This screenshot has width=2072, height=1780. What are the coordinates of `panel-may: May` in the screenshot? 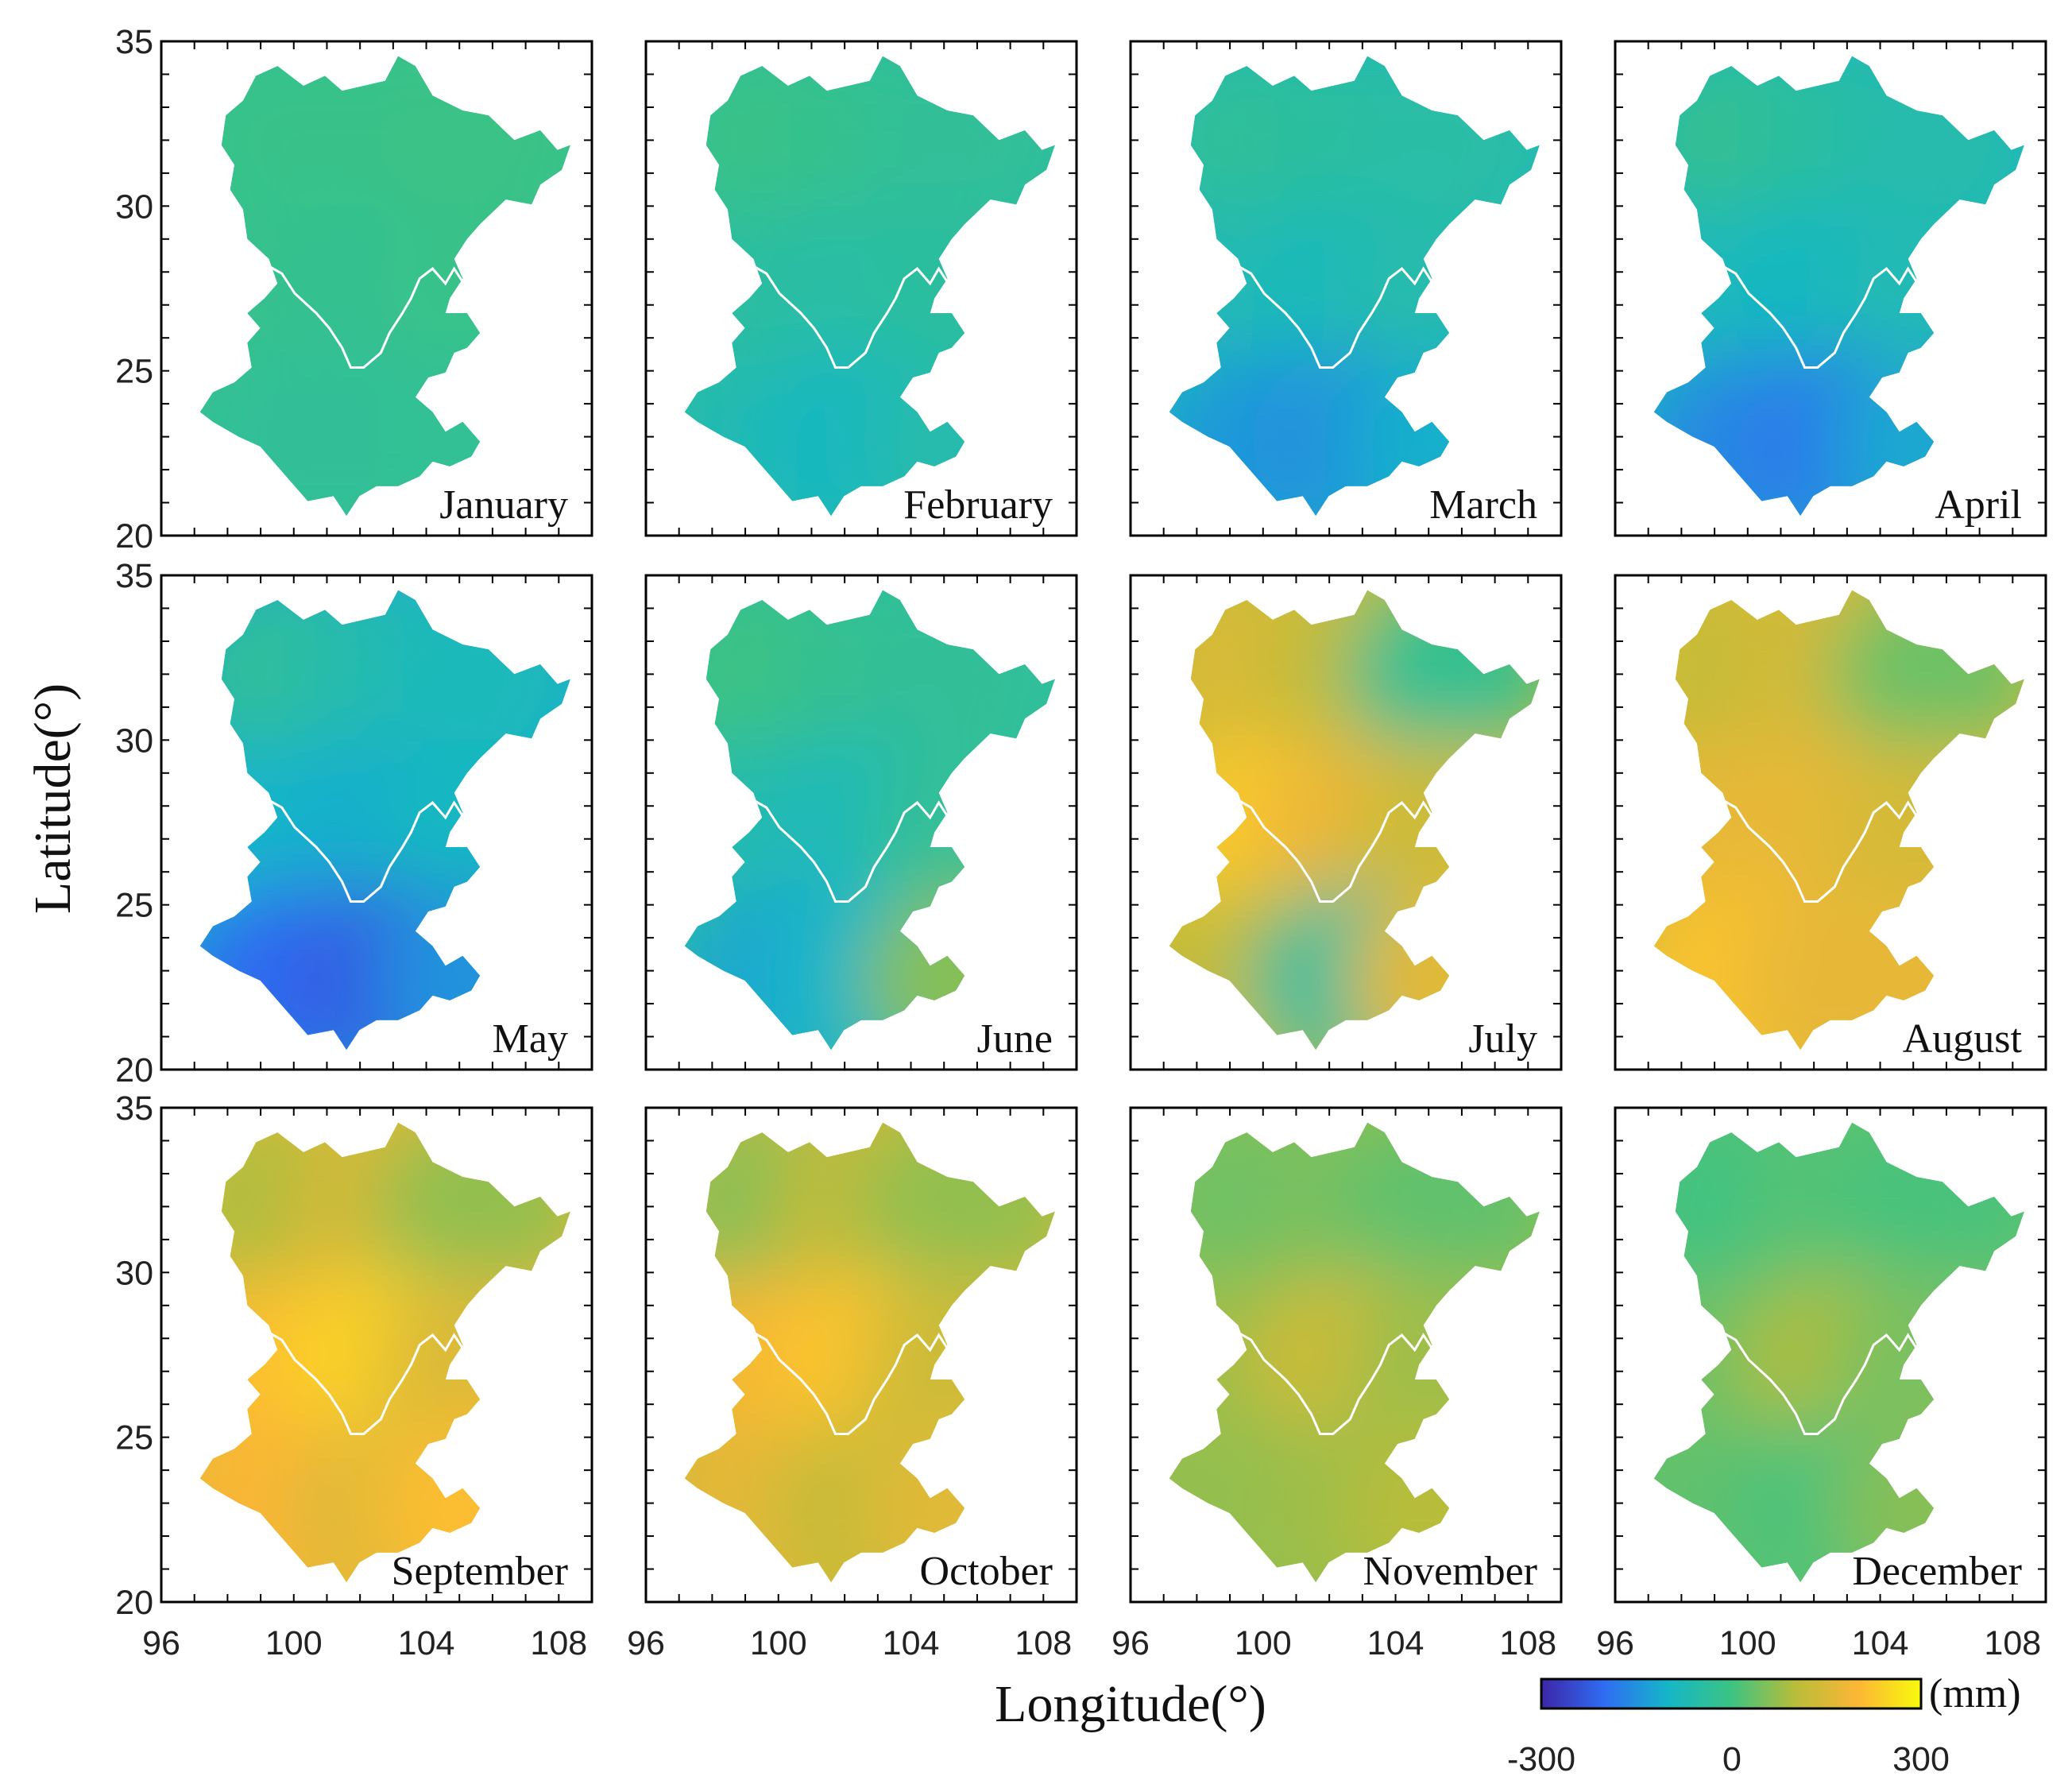 It's located at (376, 822).